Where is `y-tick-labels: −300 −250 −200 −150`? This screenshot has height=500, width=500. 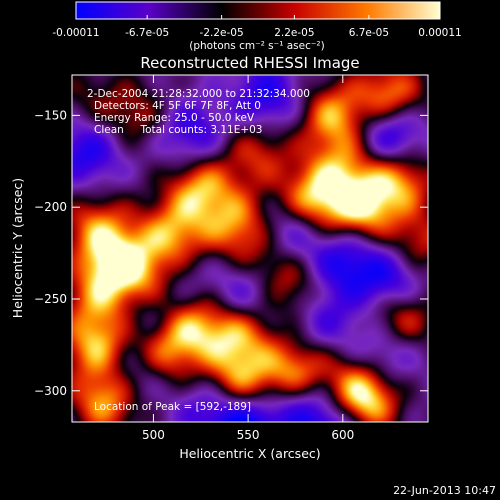 y-tick-labels: −300 −250 −200 −150 is located at coordinates (50, 252).